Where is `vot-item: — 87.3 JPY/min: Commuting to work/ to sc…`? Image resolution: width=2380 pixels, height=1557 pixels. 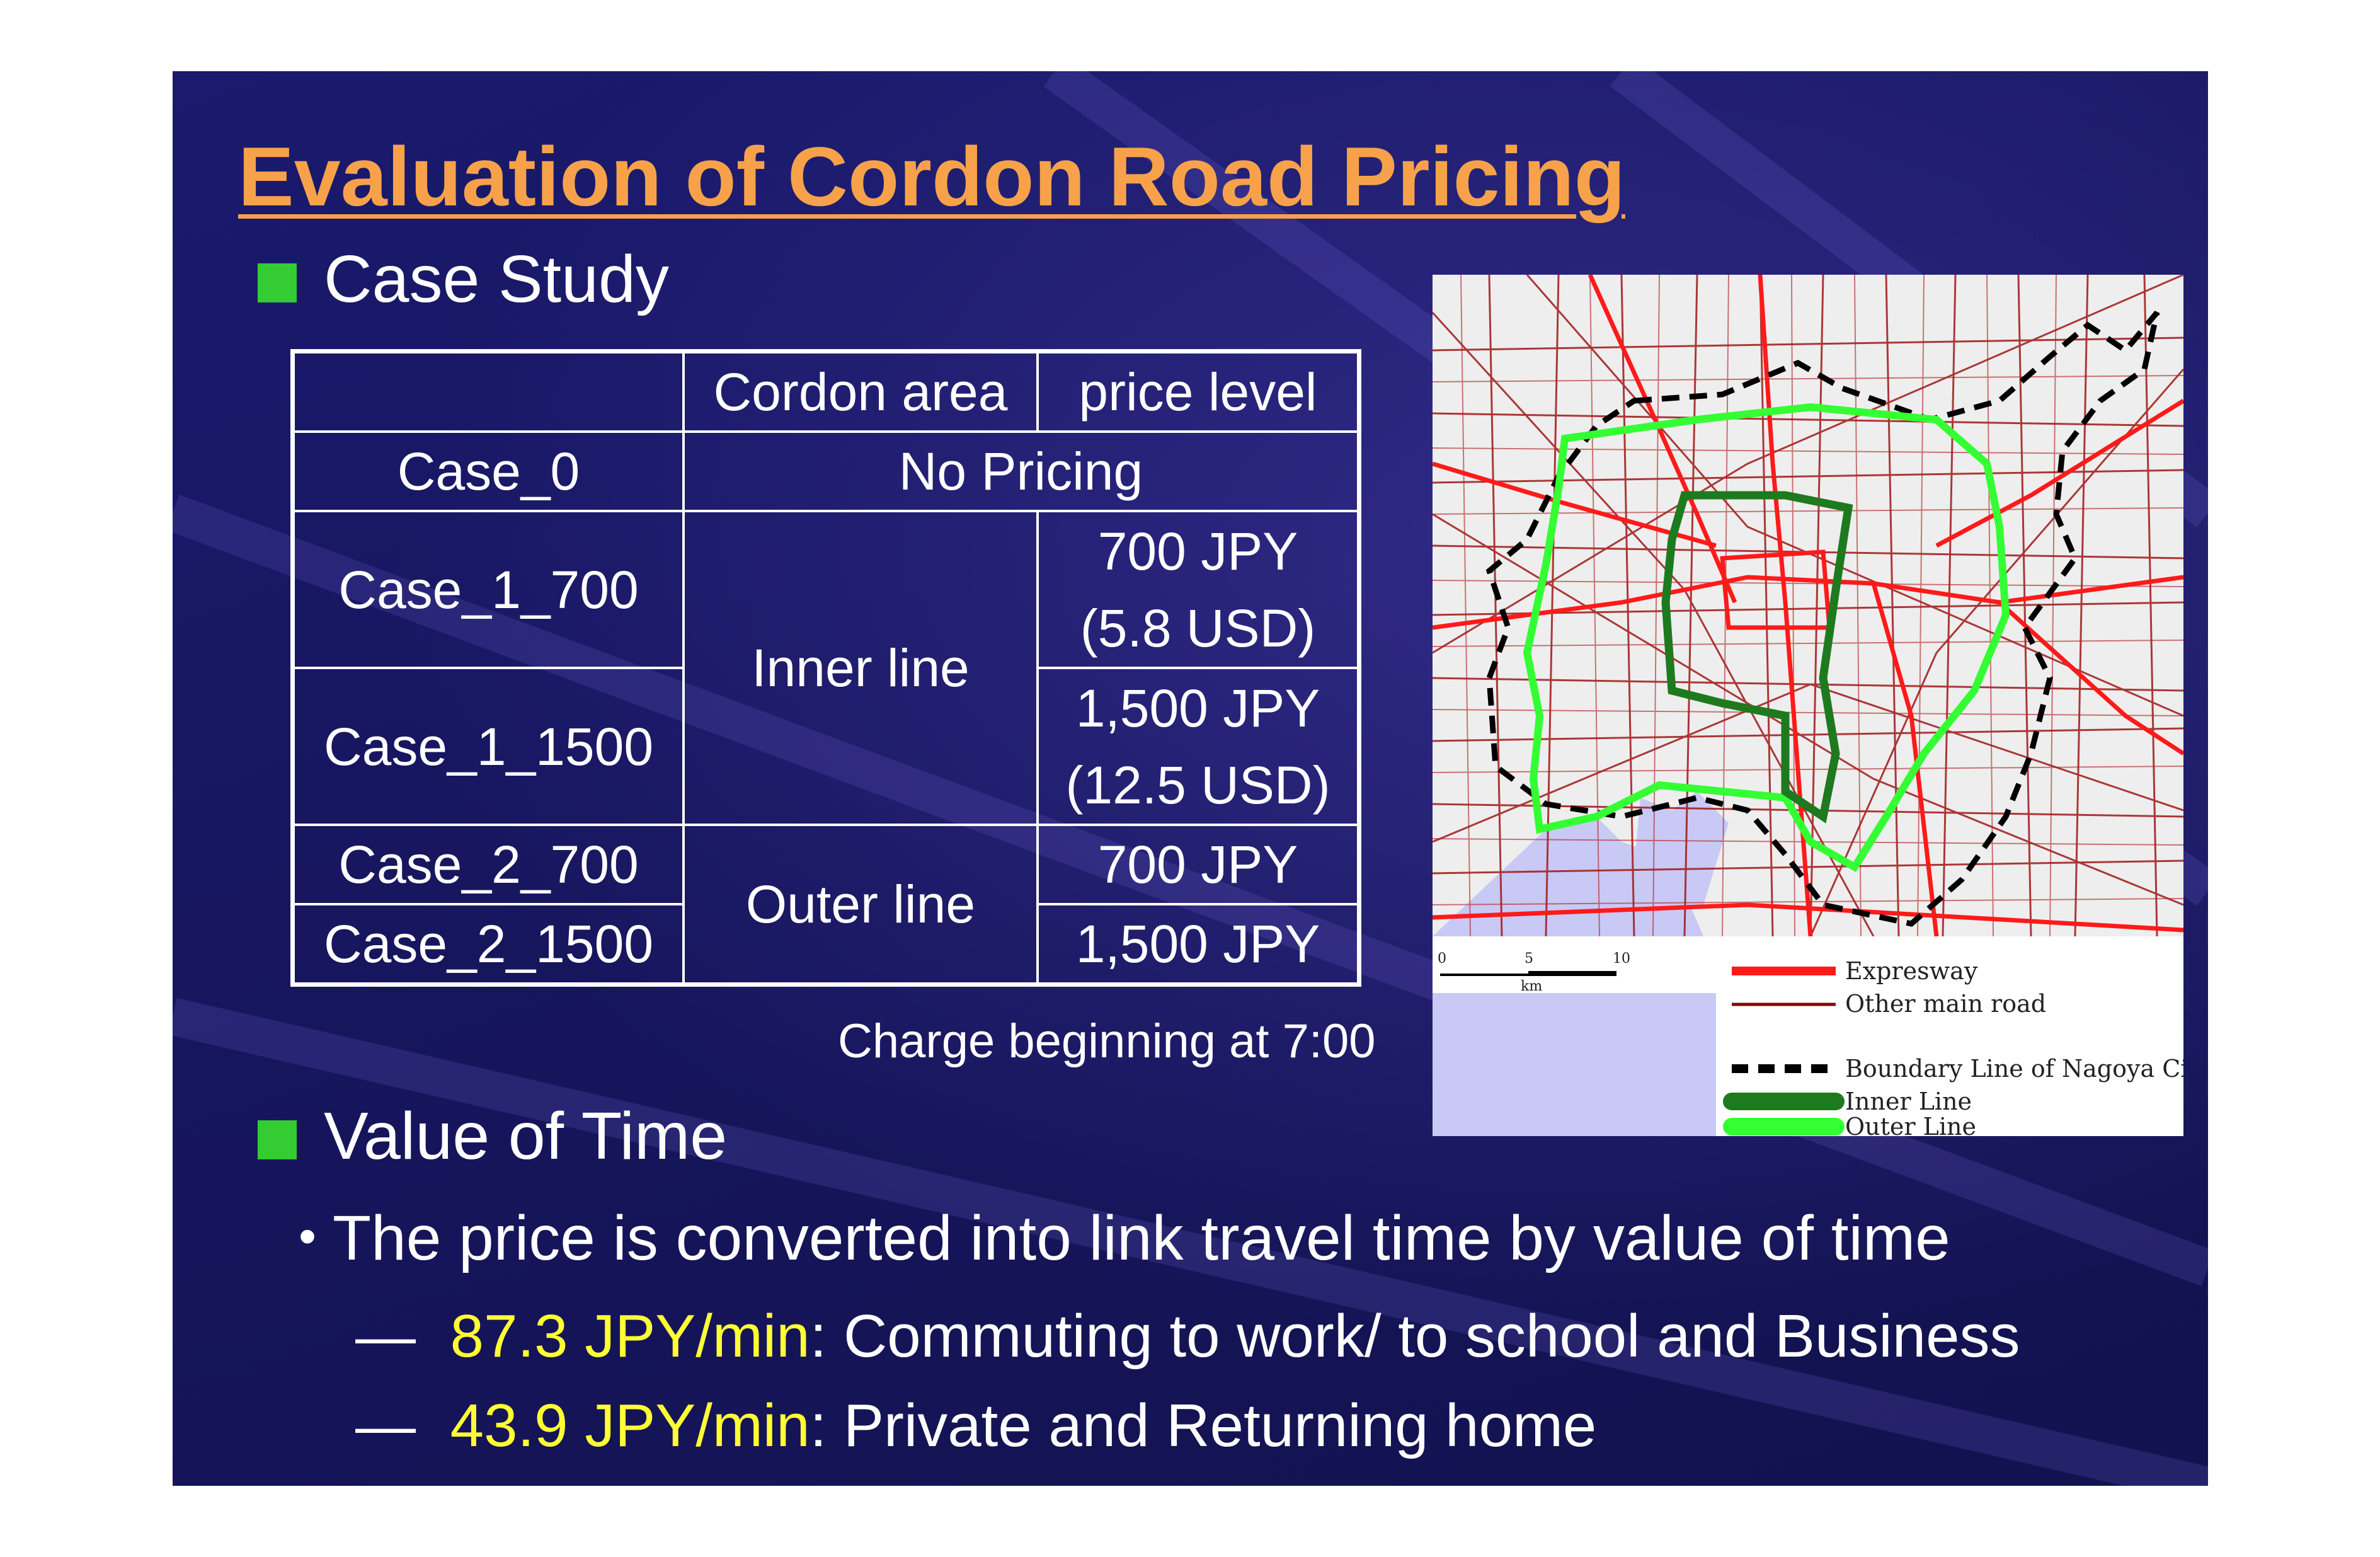
vot-item: — 87.3 JPY/min: Commuting to work/ to sc… is located at coordinates (1187, 1336).